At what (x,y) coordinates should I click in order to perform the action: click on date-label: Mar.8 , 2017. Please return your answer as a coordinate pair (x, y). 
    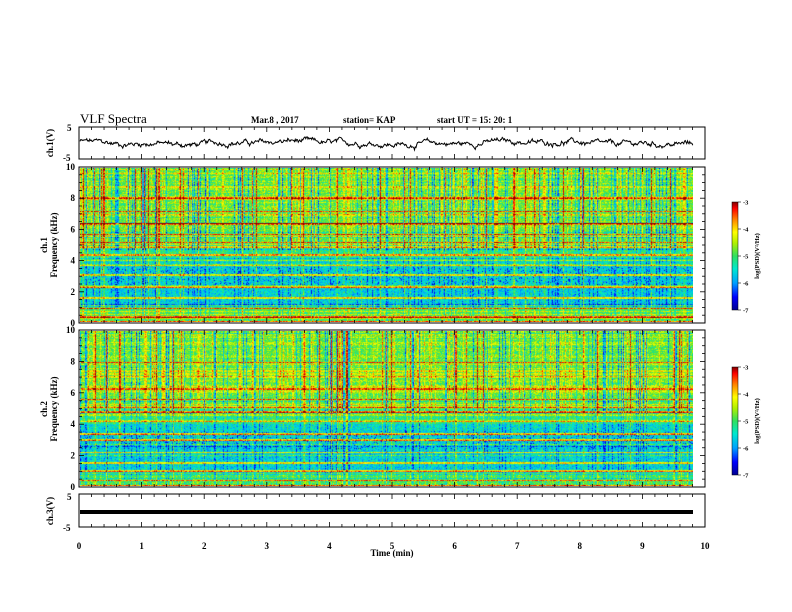
    Looking at the image, I should click on (275, 120).